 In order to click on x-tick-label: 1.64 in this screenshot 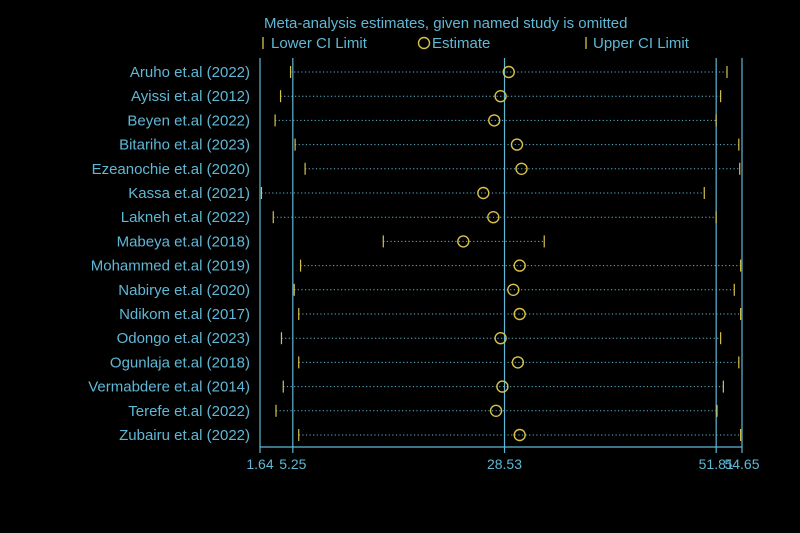, I will do `click(259, 464)`.